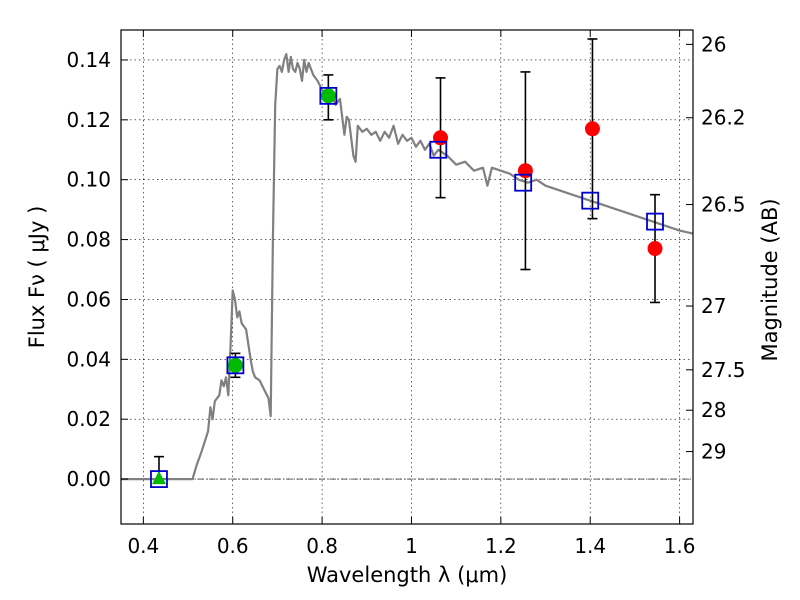  Describe the element at coordinates (723, 118) in the screenshot. I see `y2-tick-label: 26.2` at that location.